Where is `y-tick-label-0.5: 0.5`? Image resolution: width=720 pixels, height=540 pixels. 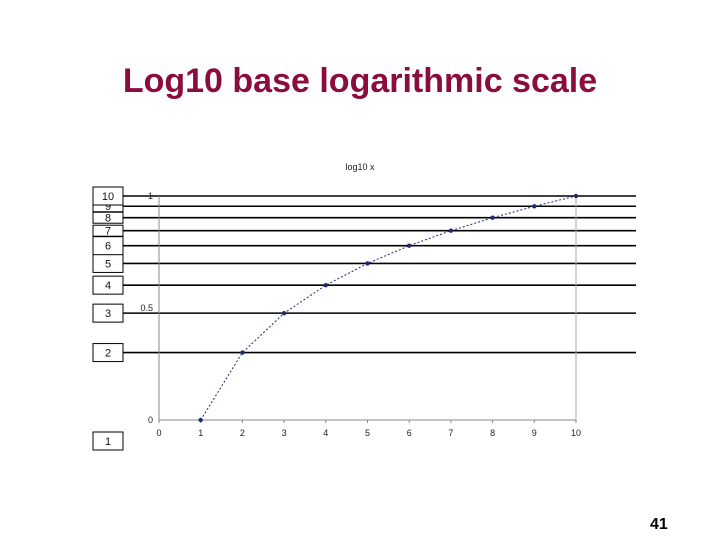 y-tick-label-0.5: 0.5 is located at coordinates (146, 308).